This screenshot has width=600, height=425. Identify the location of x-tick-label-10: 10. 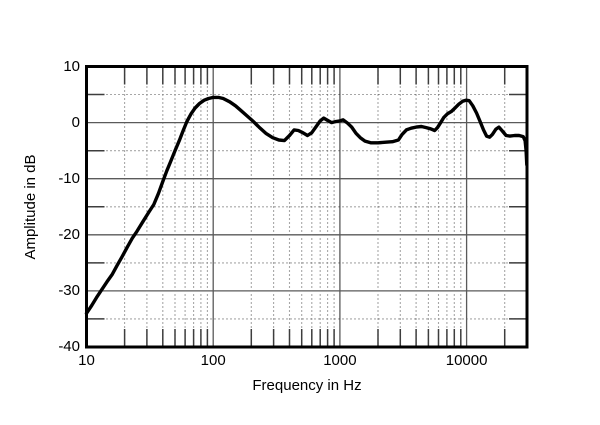
(86, 360).